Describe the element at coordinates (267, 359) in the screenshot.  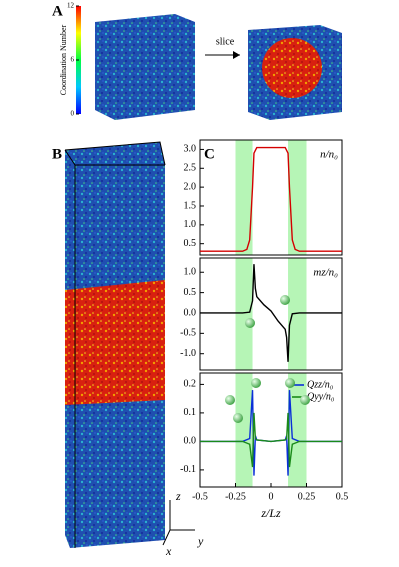
I see `molecule-icons` at that location.